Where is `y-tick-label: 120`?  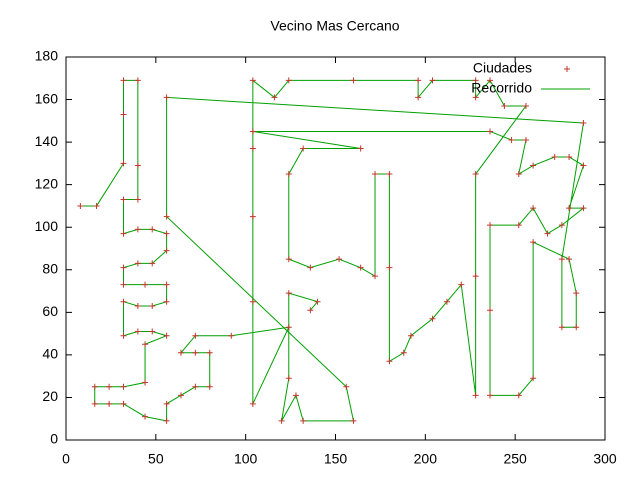
y-tick-label: 120 is located at coordinates (47, 183).